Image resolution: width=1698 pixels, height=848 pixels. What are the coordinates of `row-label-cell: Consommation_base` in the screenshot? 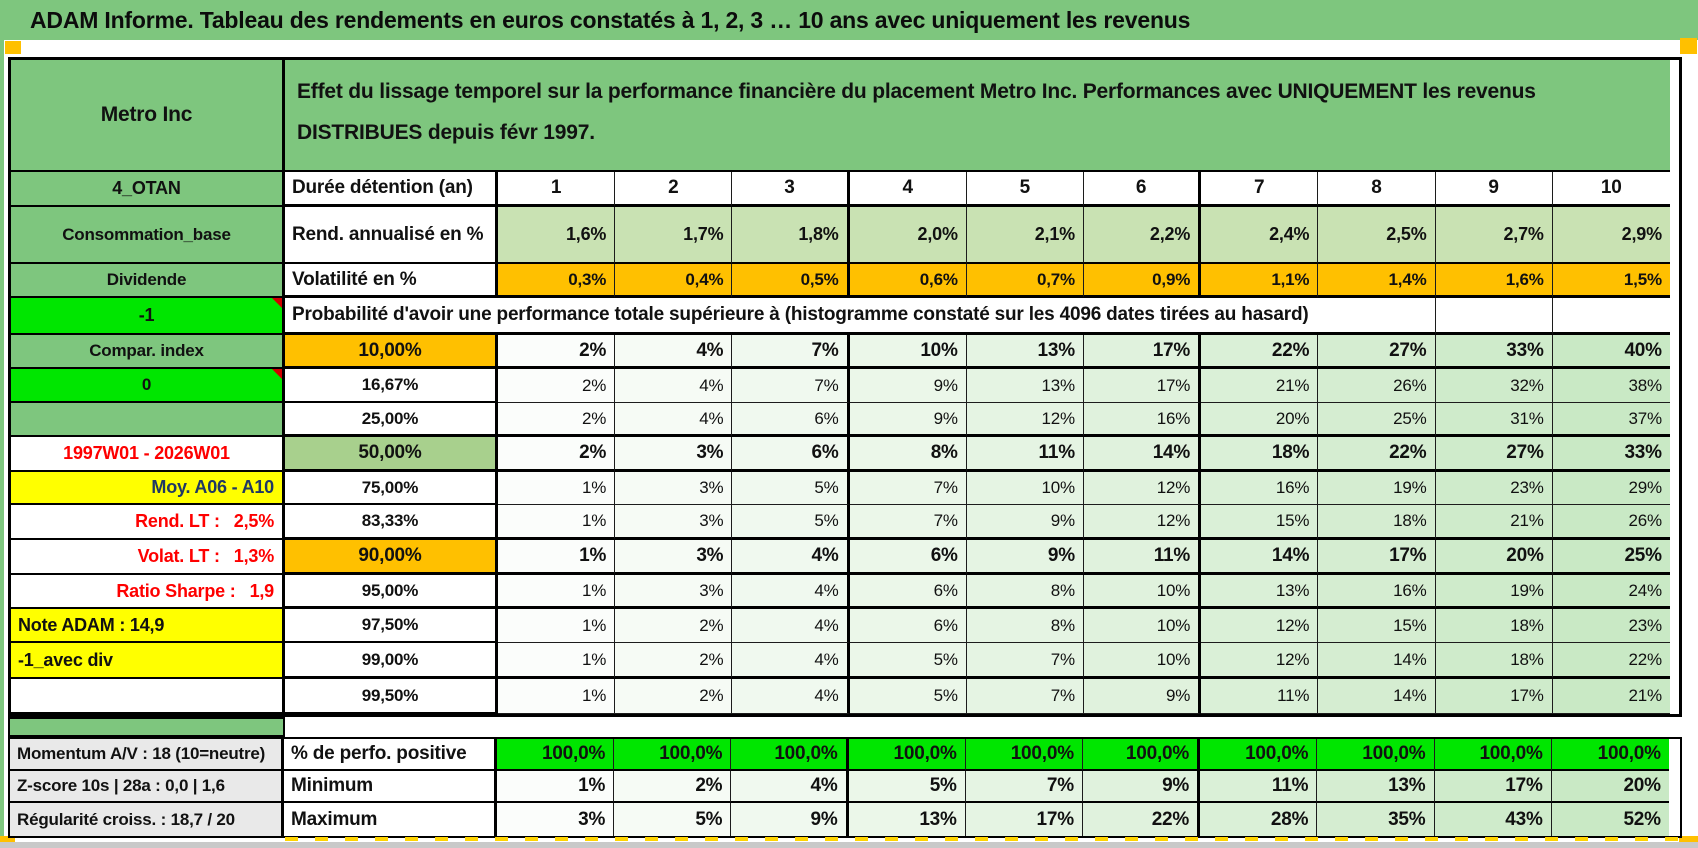 It's located at (148, 235).